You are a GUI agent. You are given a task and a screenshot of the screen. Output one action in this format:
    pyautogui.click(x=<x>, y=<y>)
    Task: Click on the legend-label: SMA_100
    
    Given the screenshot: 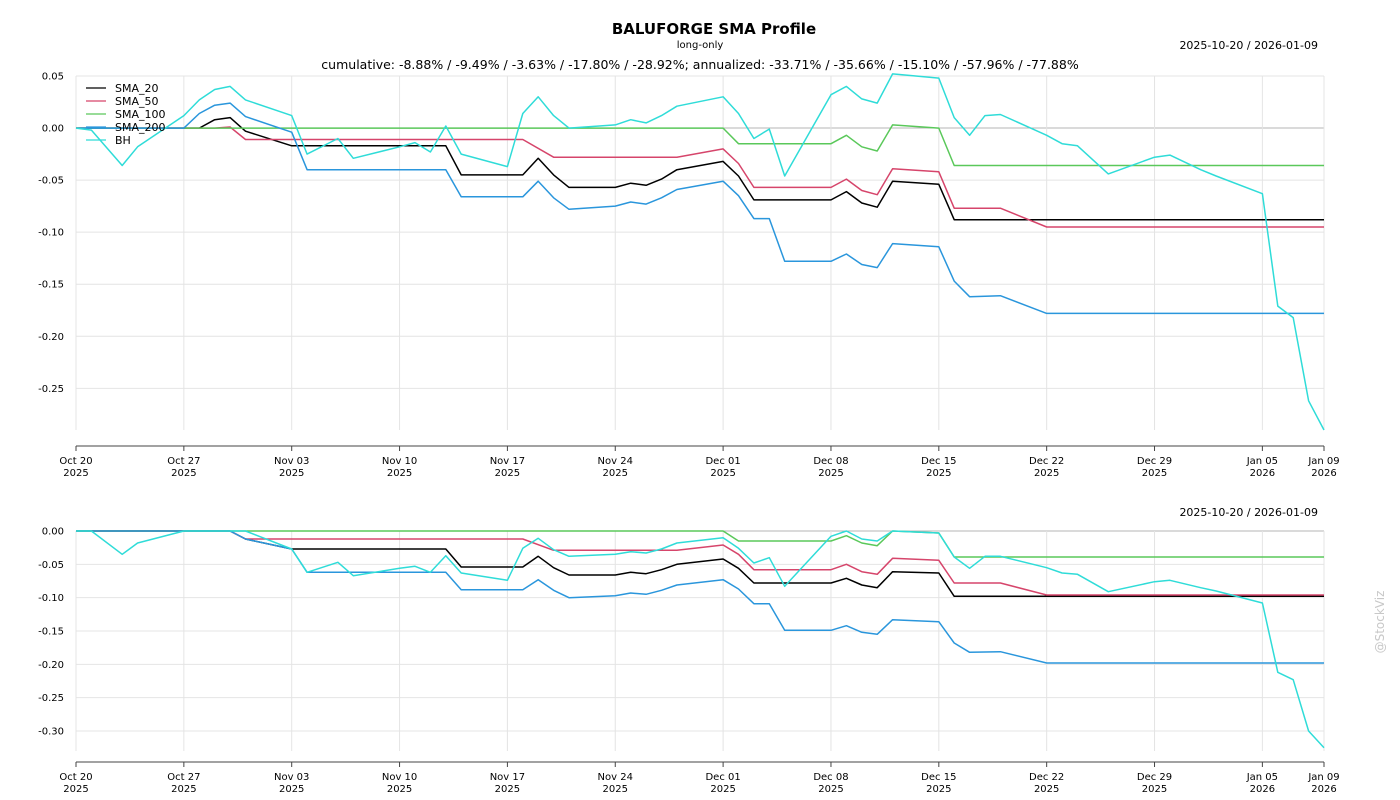 What is the action you would take?
    pyautogui.click(x=140, y=114)
    